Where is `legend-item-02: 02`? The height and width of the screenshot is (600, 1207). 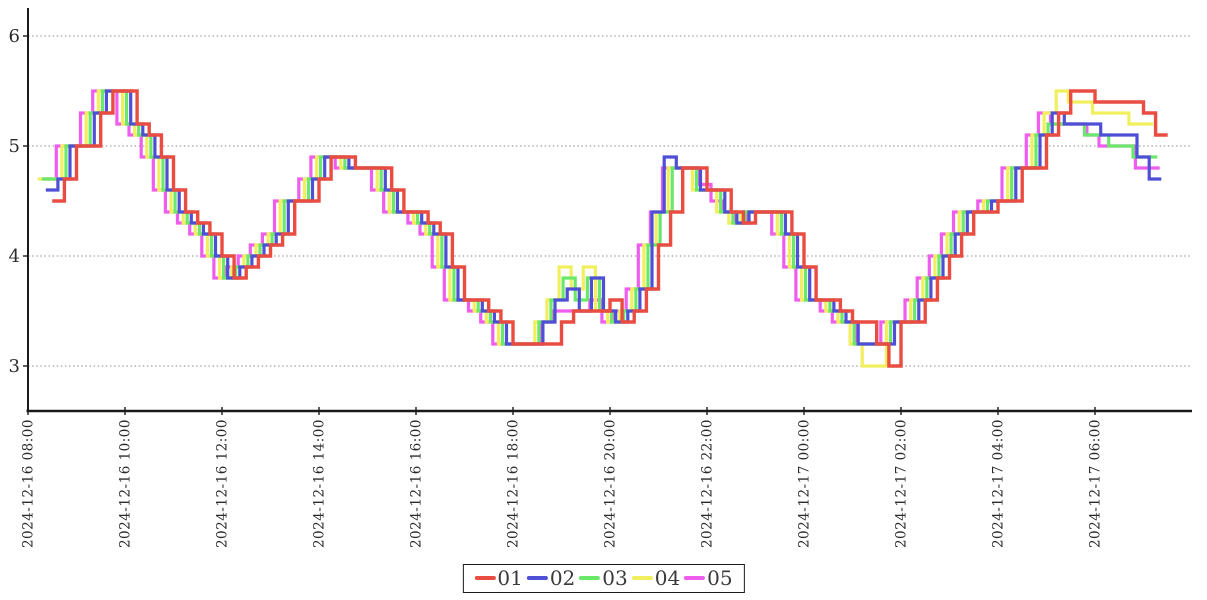 legend-item-02: 02 is located at coordinates (551, 578).